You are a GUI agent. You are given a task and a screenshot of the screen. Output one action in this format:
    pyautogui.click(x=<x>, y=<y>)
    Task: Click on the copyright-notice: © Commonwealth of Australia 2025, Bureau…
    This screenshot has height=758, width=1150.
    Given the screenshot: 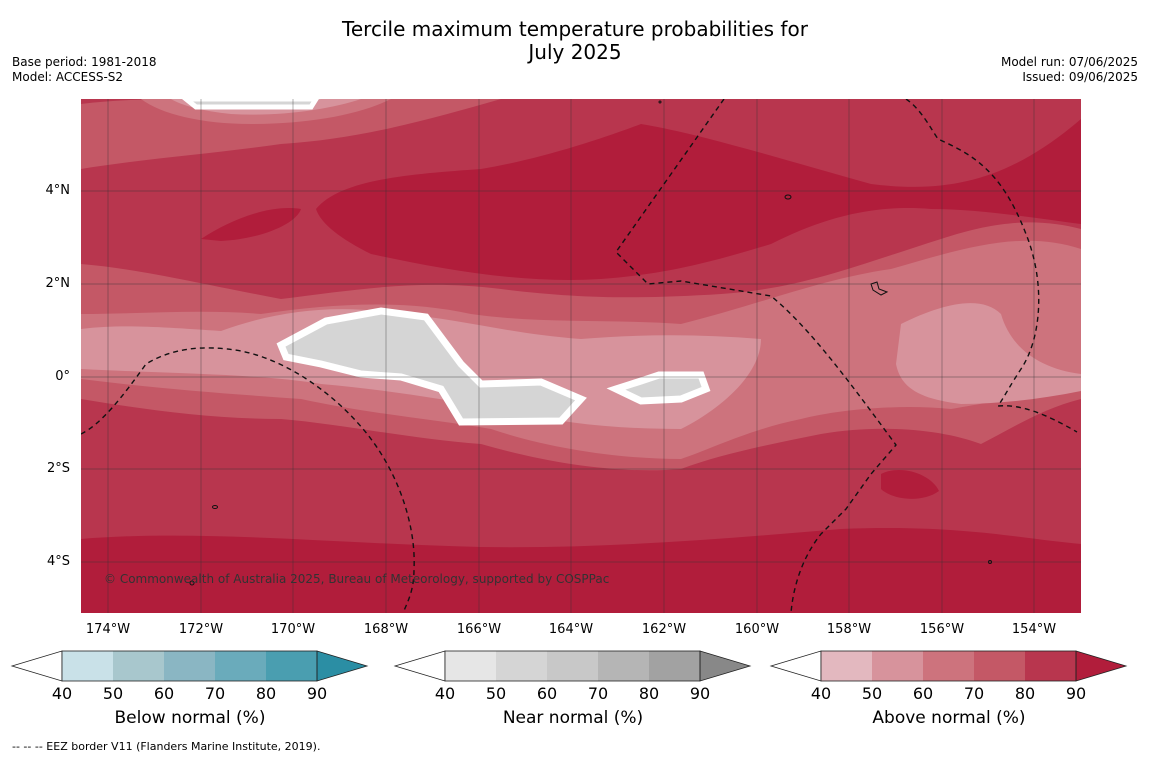 What is the action you would take?
    pyautogui.click(x=357, y=579)
    